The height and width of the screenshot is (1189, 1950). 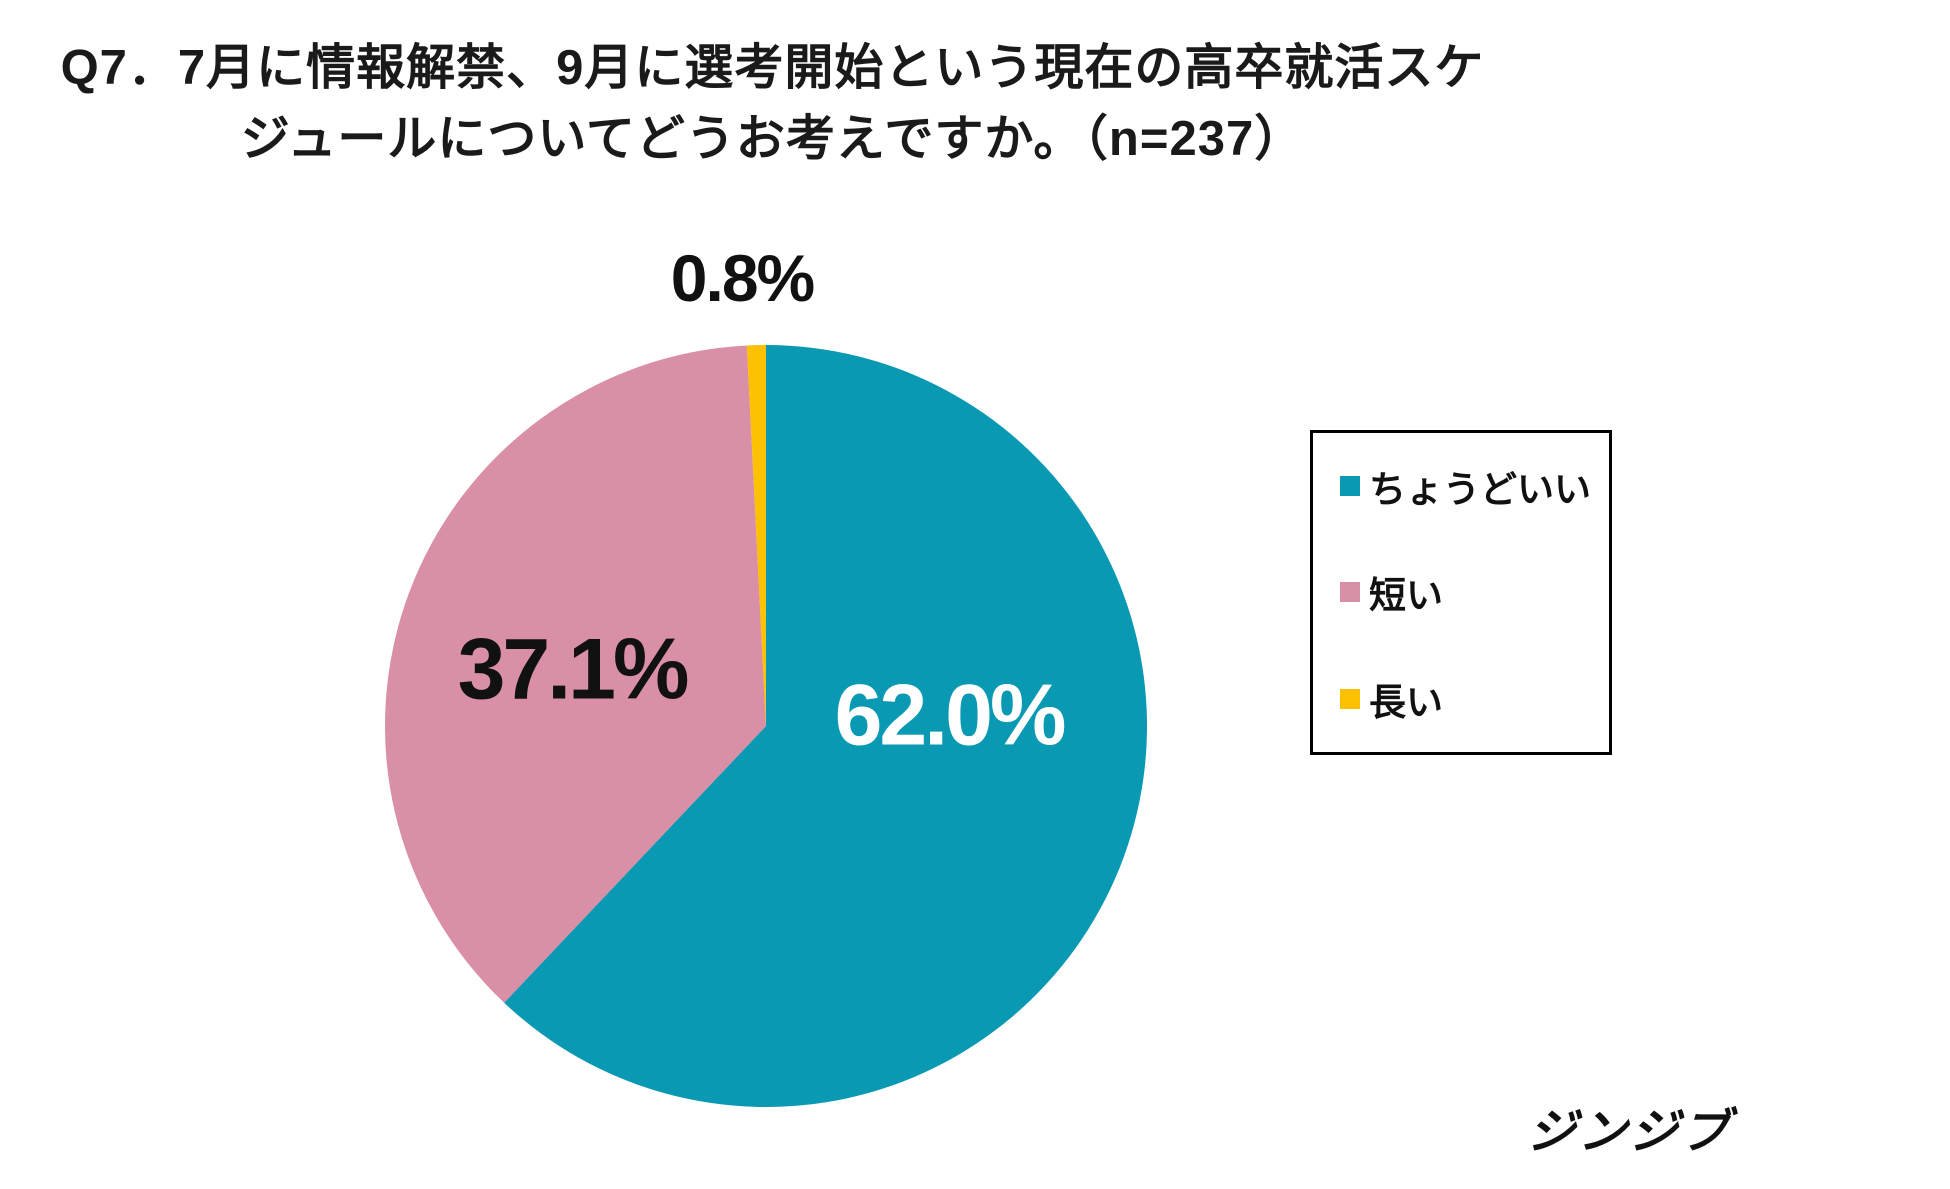 I want to click on legend-item-choudoii: ちょうどいい, so click(x=1474, y=486).